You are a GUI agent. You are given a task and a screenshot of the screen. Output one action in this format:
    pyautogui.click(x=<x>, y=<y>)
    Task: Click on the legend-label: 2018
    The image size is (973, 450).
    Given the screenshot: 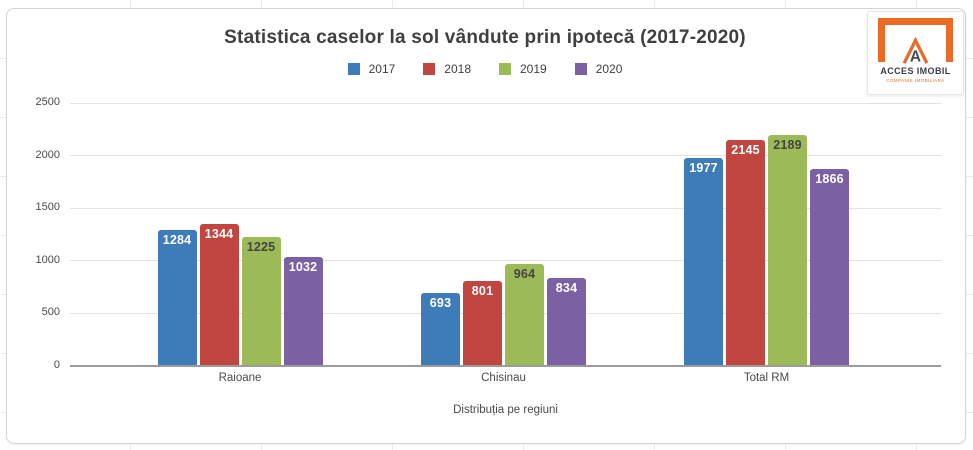 What is the action you would take?
    pyautogui.click(x=457, y=69)
    